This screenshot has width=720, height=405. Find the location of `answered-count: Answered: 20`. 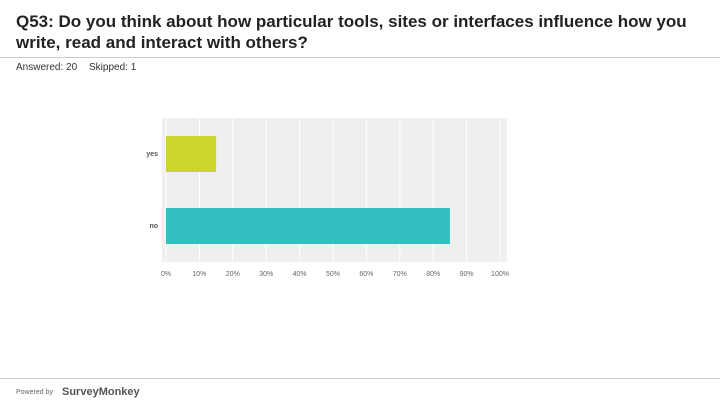

answered-count: Answered: 20 is located at coordinates (47, 67).